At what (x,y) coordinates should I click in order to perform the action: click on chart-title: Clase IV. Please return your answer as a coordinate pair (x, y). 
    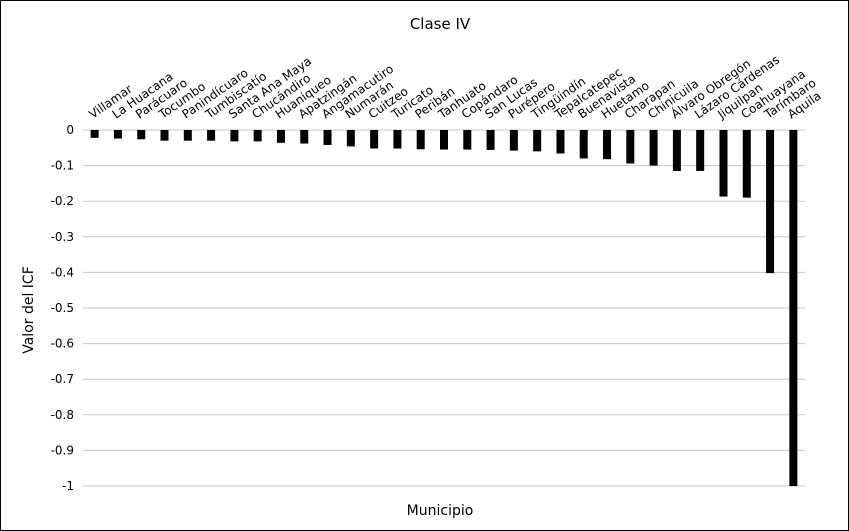
    Looking at the image, I should click on (440, 24).